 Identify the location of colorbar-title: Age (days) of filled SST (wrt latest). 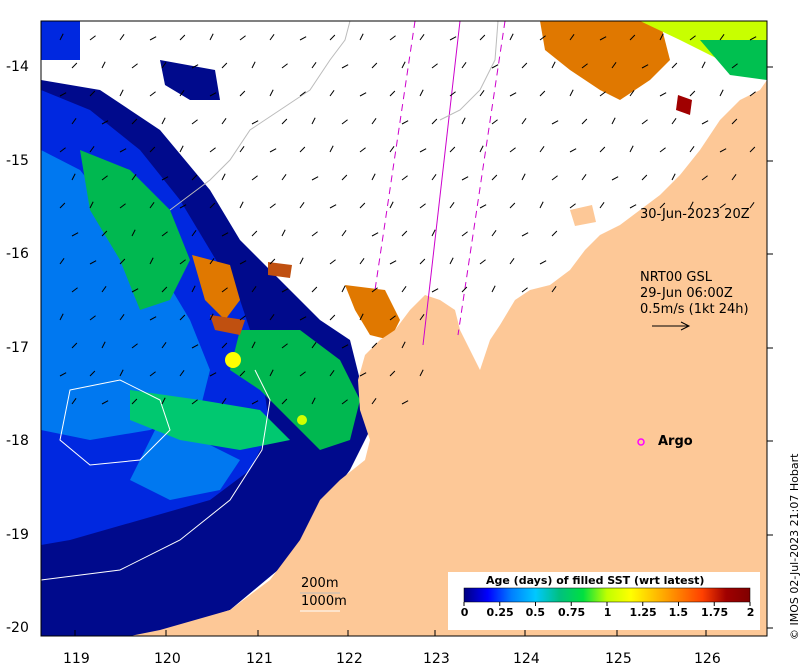
(595, 580).